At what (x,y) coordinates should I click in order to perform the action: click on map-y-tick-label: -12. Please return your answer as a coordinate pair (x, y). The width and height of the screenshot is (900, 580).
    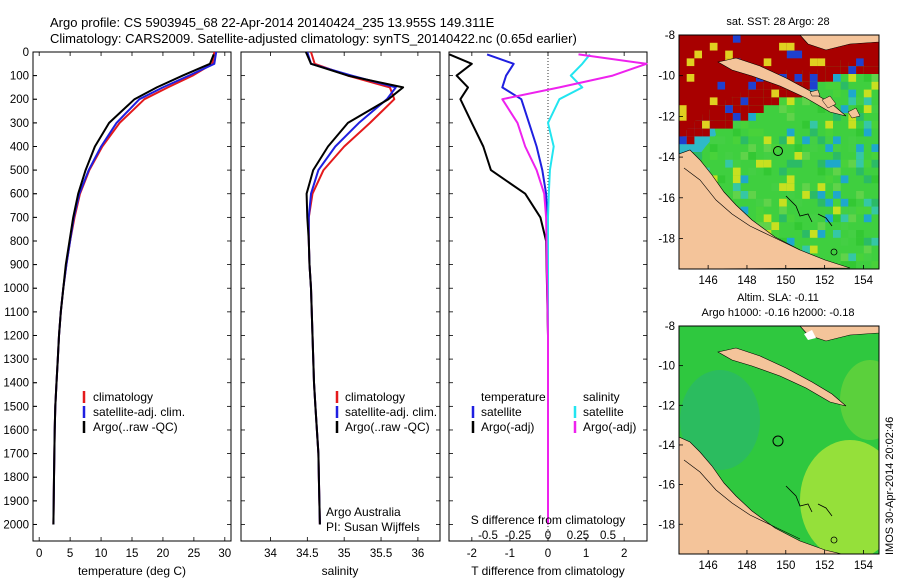
    Looking at the image, I should click on (666, 117).